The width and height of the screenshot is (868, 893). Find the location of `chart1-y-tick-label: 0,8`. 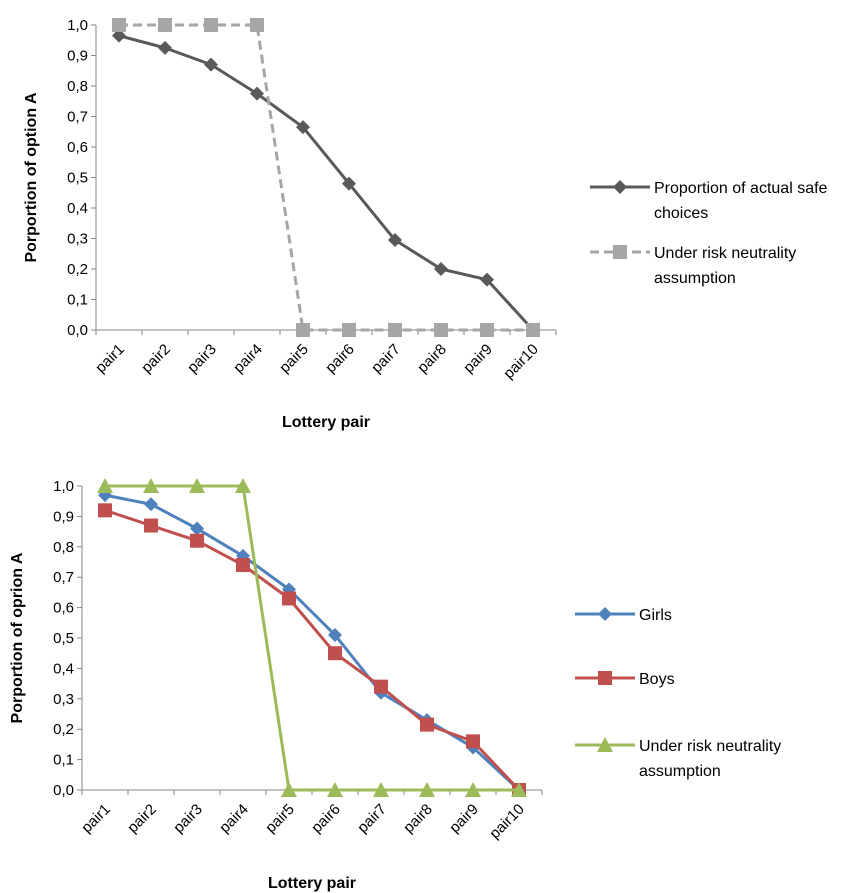

chart1-y-tick-label: 0,8 is located at coordinates (77, 86).